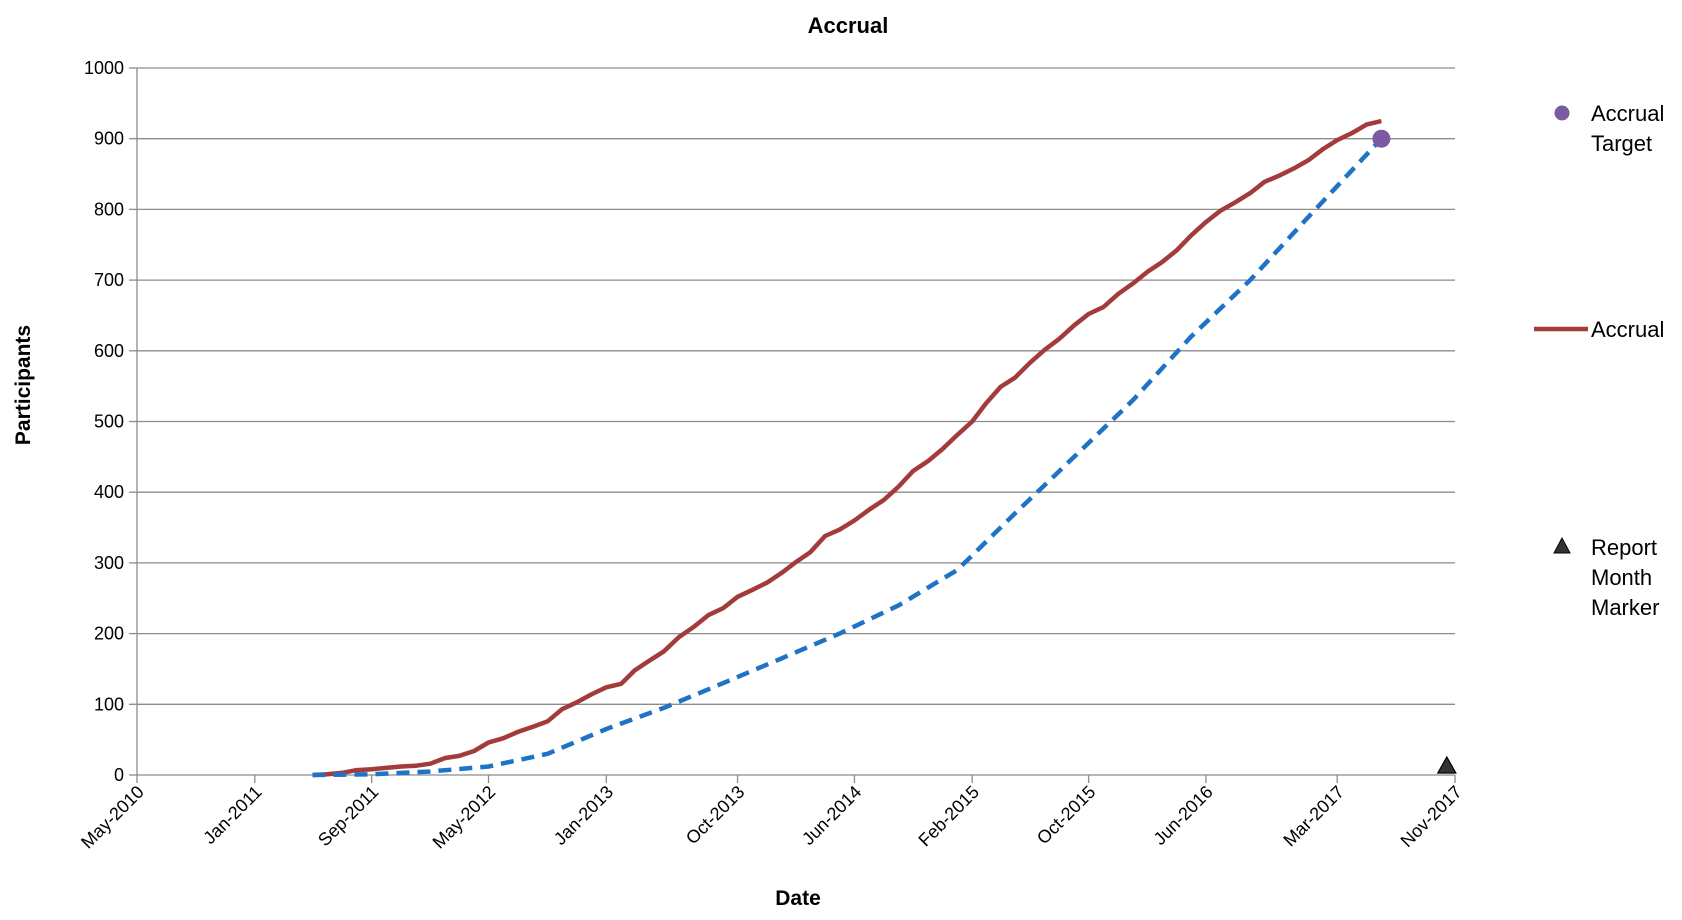 Image resolution: width=1682 pixels, height=920 pixels. Describe the element at coordinates (798, 898) in the screenshot. I see `x-axis-title: Date` at that location.